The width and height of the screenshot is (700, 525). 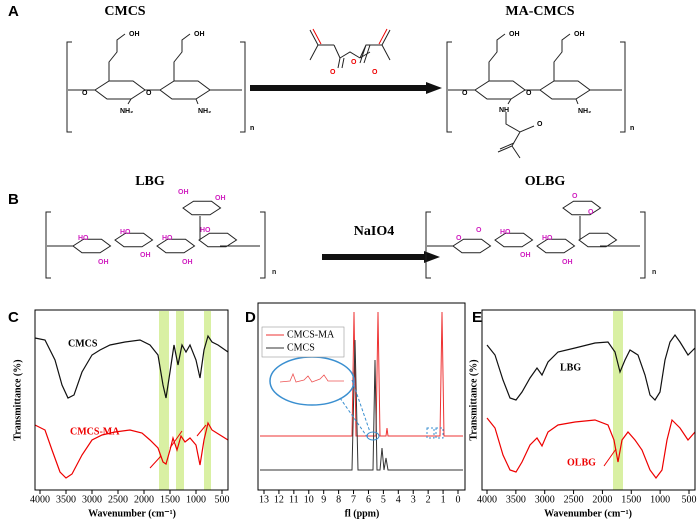 What do you see at coordinates (383, 499) in the screenshot?
I see `x-tick-label: 5` at bounding box center [383, 499].